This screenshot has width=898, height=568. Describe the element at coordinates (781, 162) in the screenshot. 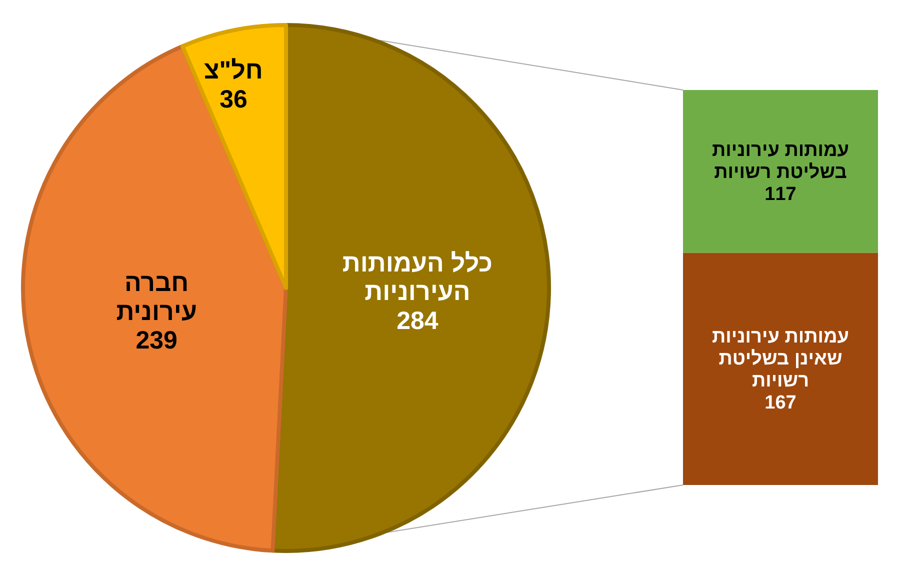

I see `series-label: עמותות עירוניות בשליטת רשויות` at that location.